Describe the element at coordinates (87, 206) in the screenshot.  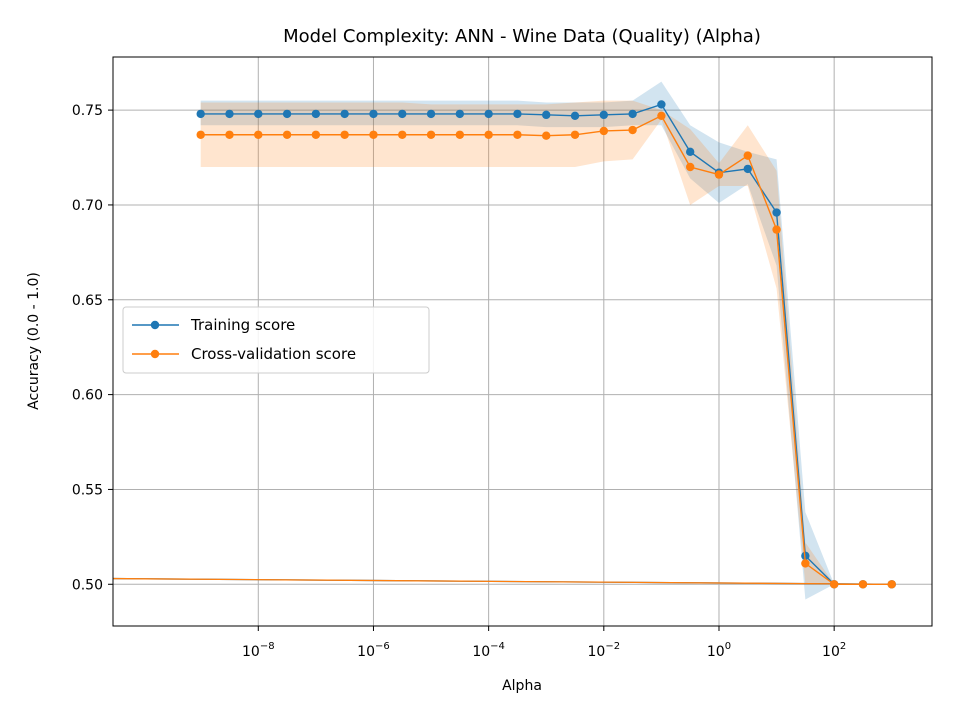
I see `y-tick-label: 0.70` at that location.